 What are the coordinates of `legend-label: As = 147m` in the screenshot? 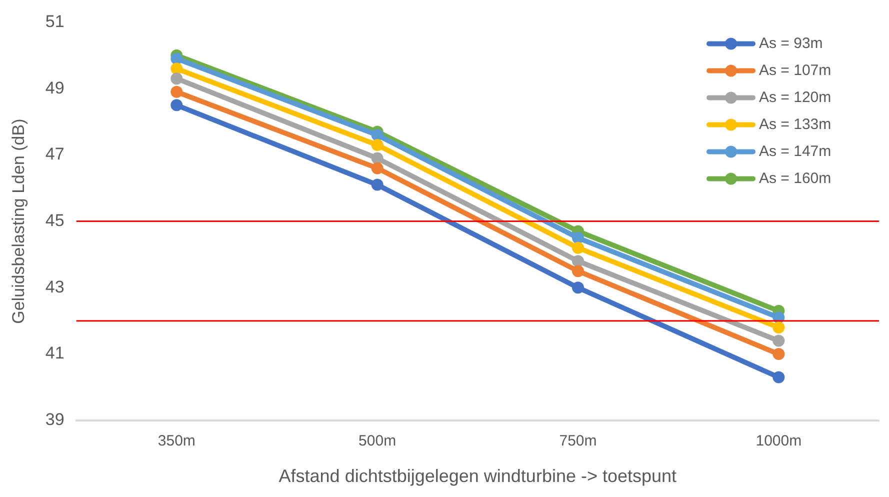 It's located at (795, 151).